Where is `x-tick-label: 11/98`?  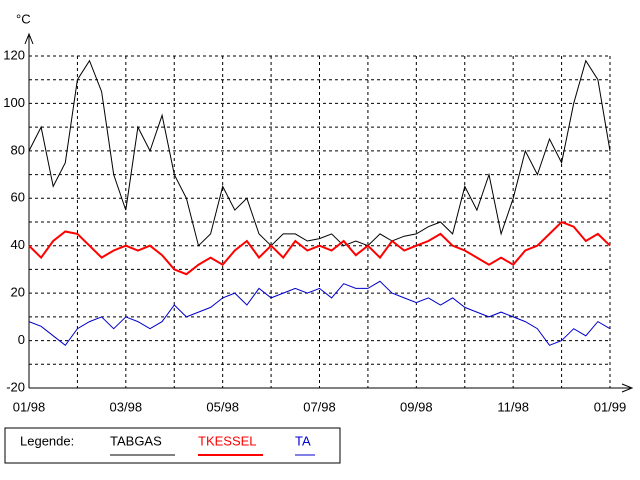
x-tick-label: 11/98 is located at coordinates (513, 406).